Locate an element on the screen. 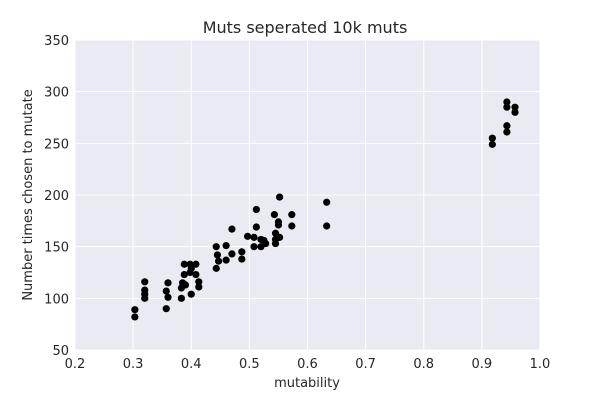  x-tick-label: 0.7 is located at coordinates (365, 364).